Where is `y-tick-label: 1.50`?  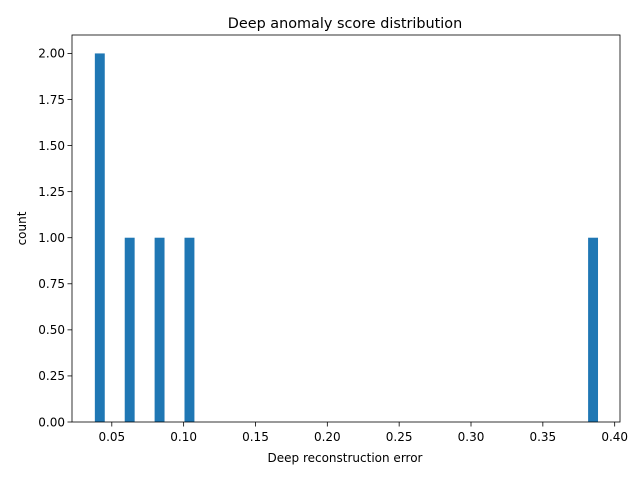
y-tick-label: 1.50 is located at coordinates (51, 146).